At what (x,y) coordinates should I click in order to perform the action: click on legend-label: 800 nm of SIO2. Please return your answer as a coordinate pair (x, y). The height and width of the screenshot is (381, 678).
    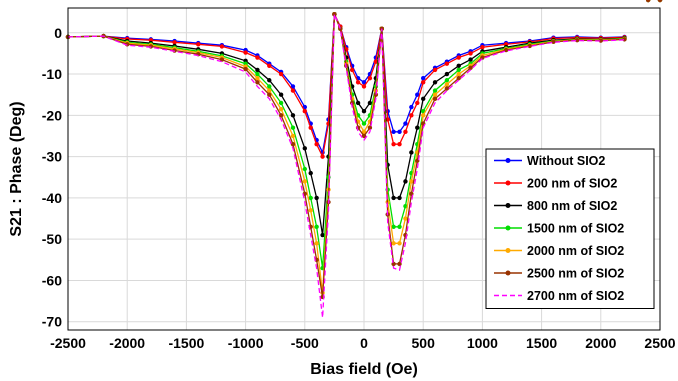
    Looking at the image, I should click on (572, 206).